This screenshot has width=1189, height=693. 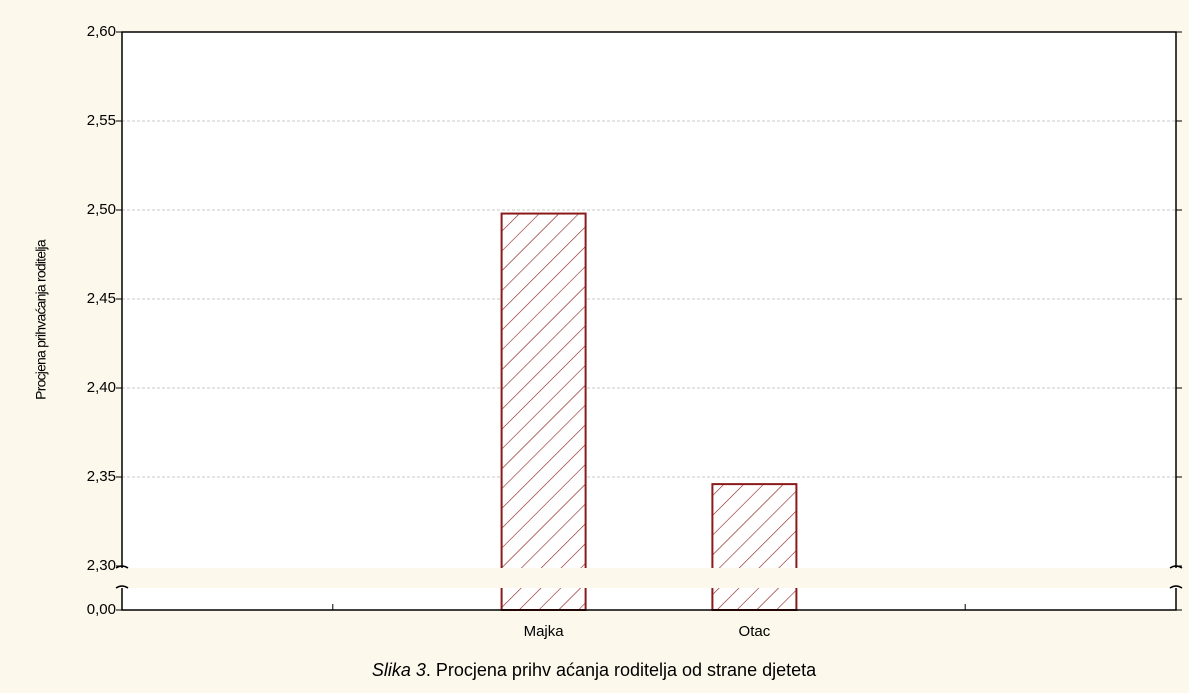 I want to click on y-tick-label: 0,00, so click(x=101, y=609).